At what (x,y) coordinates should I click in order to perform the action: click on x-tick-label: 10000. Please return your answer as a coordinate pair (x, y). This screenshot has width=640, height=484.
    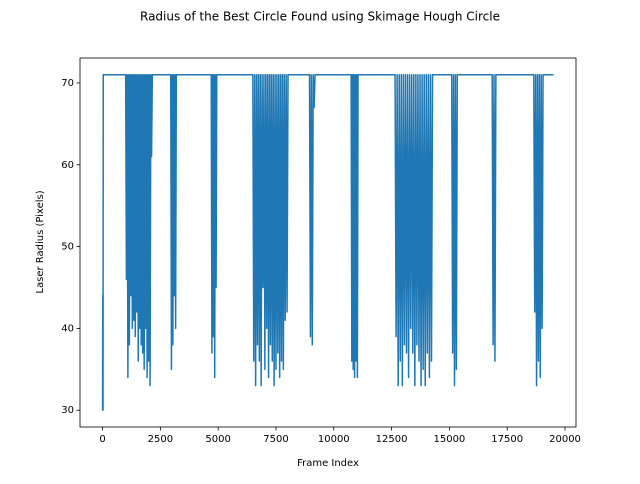
    Looking at the image, I should click on (334, 439).